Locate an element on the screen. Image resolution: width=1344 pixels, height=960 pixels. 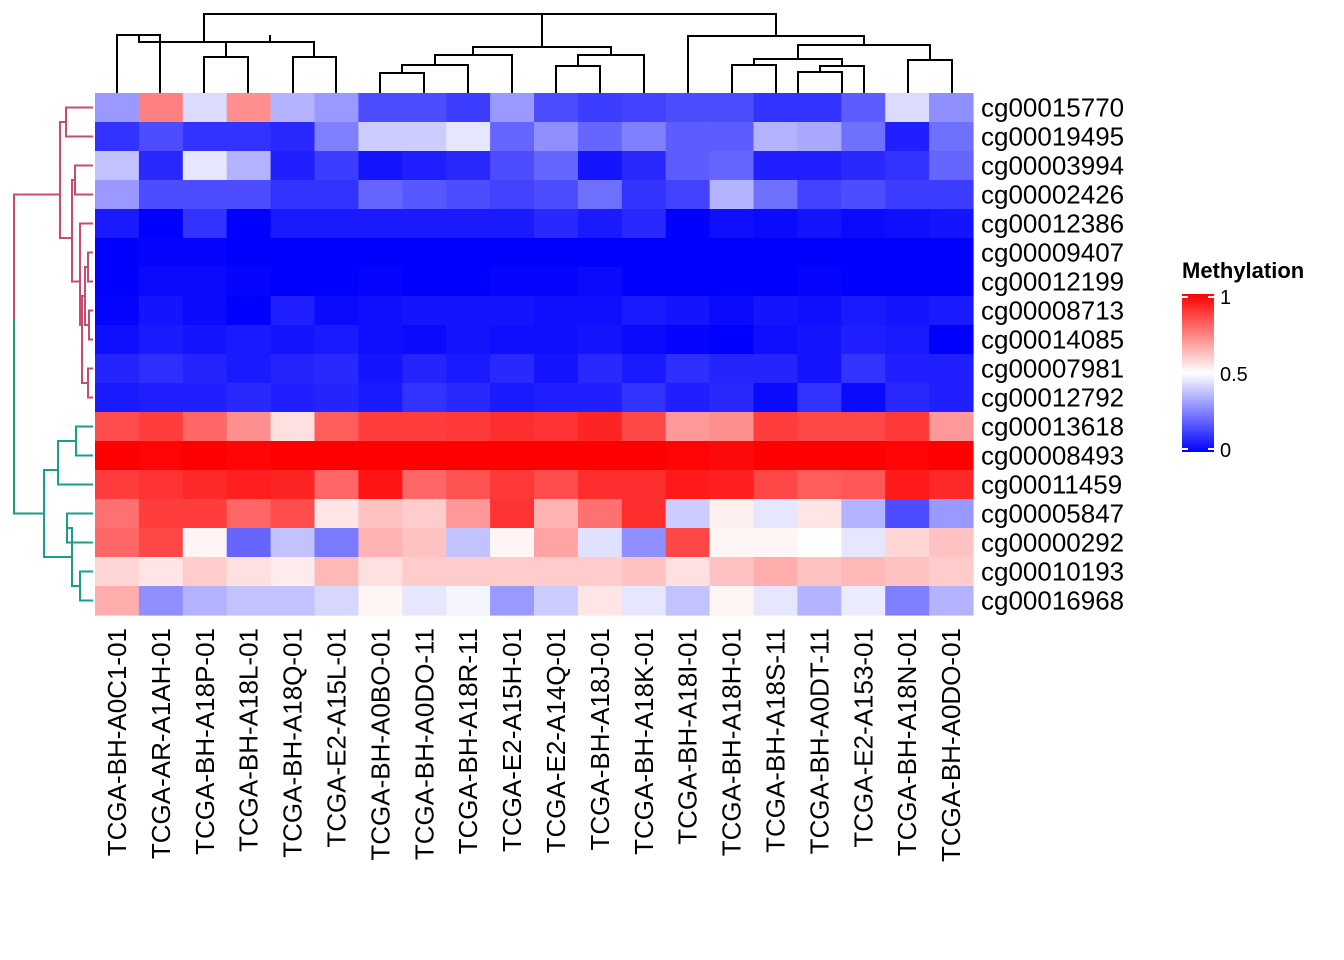
column-label: TCGA-AR-A1AH-01 is located at coordinates (161, 743).